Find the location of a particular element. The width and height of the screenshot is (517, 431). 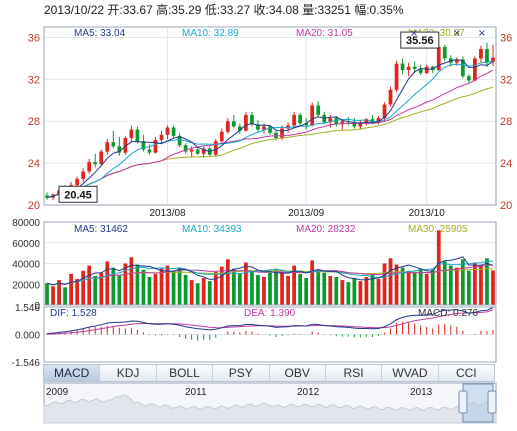

indicator-tabs: MACD KDJ BOLL PSY OBV RSI WVAD CCI is located at coordinates (269, 373).